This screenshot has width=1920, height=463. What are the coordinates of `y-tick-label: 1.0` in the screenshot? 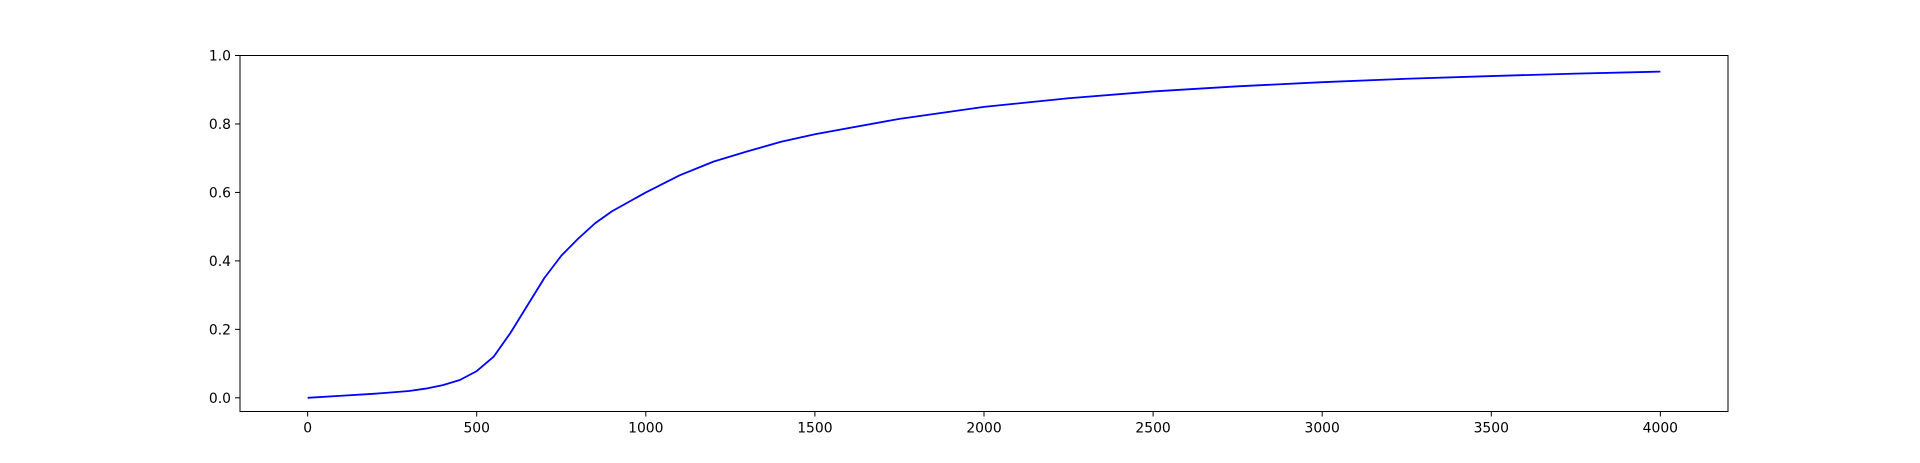 It's located at (220, 57).